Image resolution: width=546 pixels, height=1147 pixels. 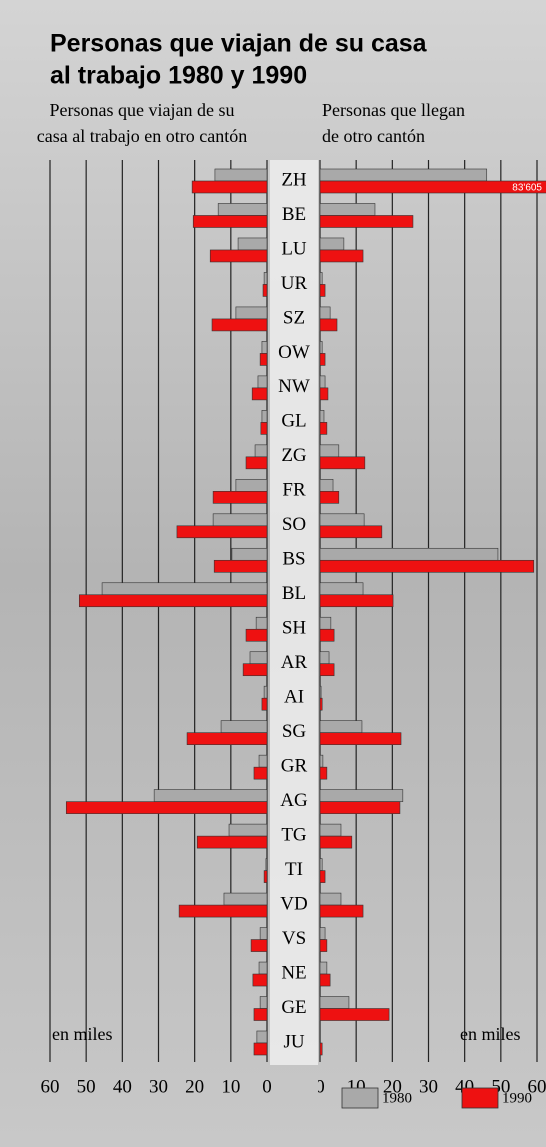 I want to click on category-label: UR, so click(x=294, y=283).